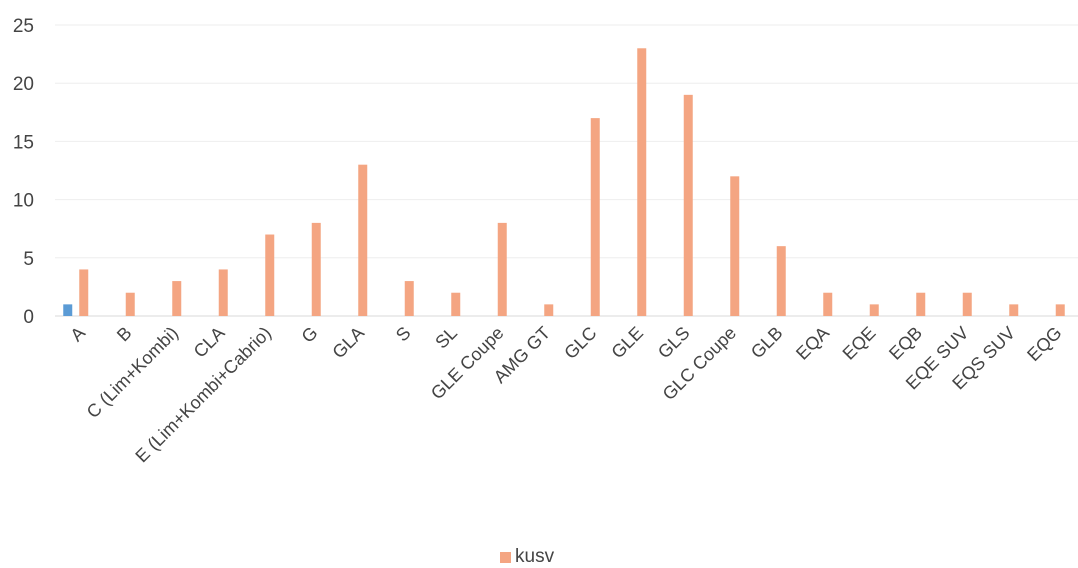 The width and height of the screenshot is (1078, 568). Describe the element at coordinates (23, 172) in the screenshot. I see `y-axis-ticks: 0 5 10 15 20 25` at that location.